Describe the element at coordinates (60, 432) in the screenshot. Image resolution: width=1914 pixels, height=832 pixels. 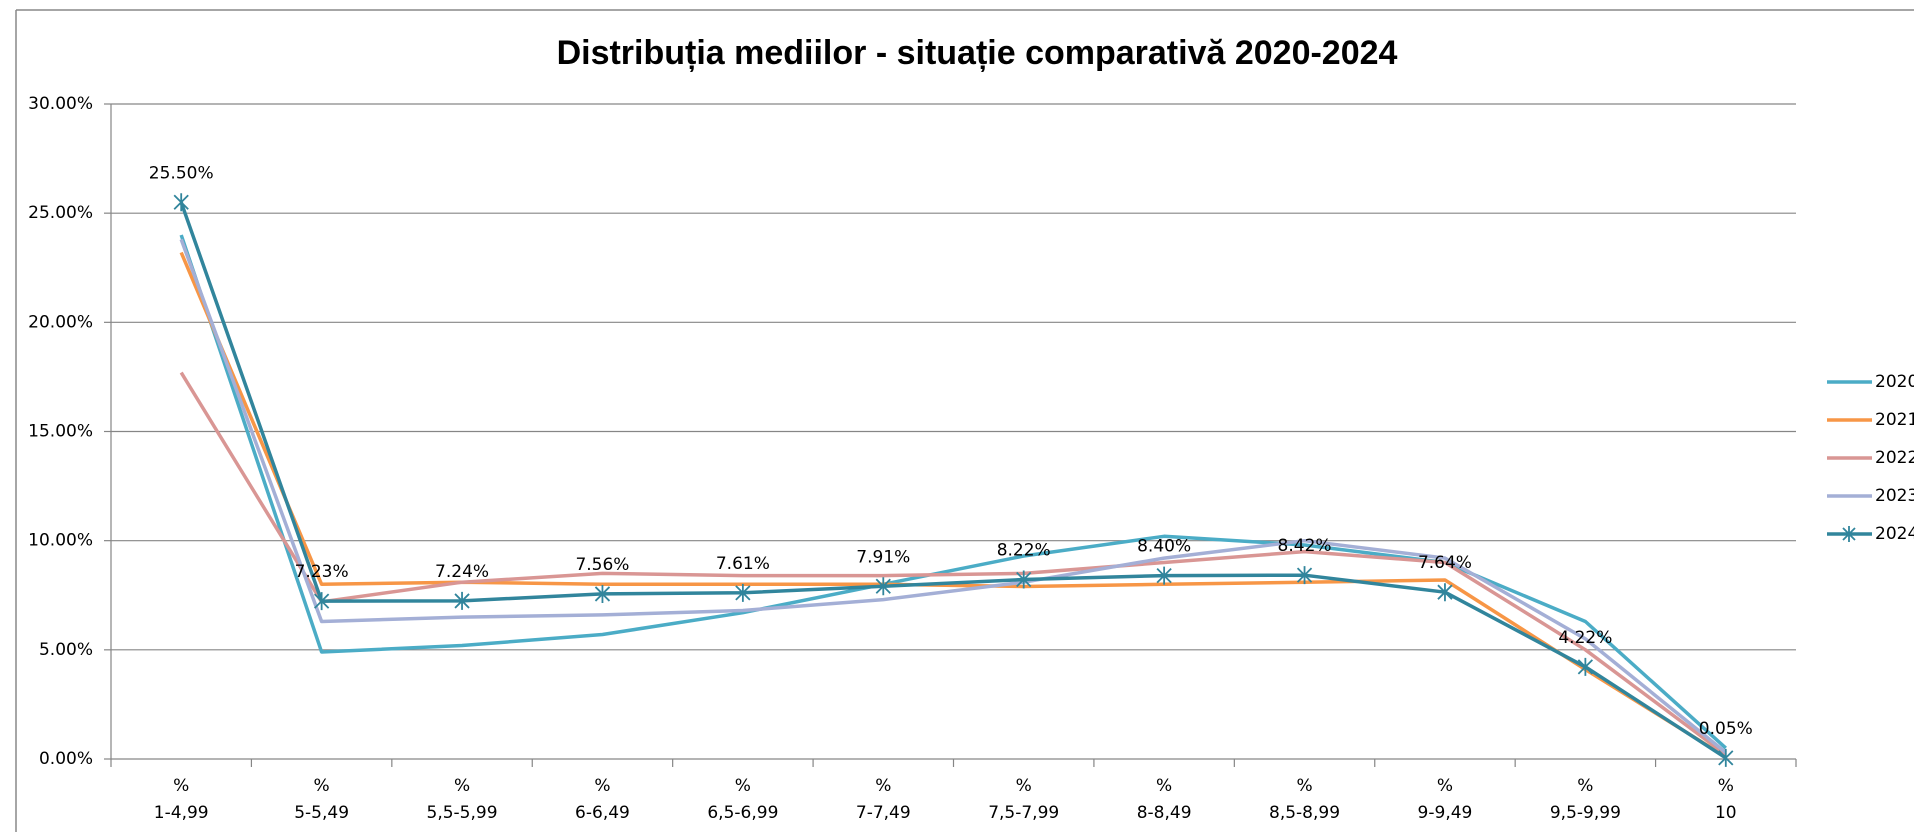
I see `y-tick-label: 15.00%` at that location.